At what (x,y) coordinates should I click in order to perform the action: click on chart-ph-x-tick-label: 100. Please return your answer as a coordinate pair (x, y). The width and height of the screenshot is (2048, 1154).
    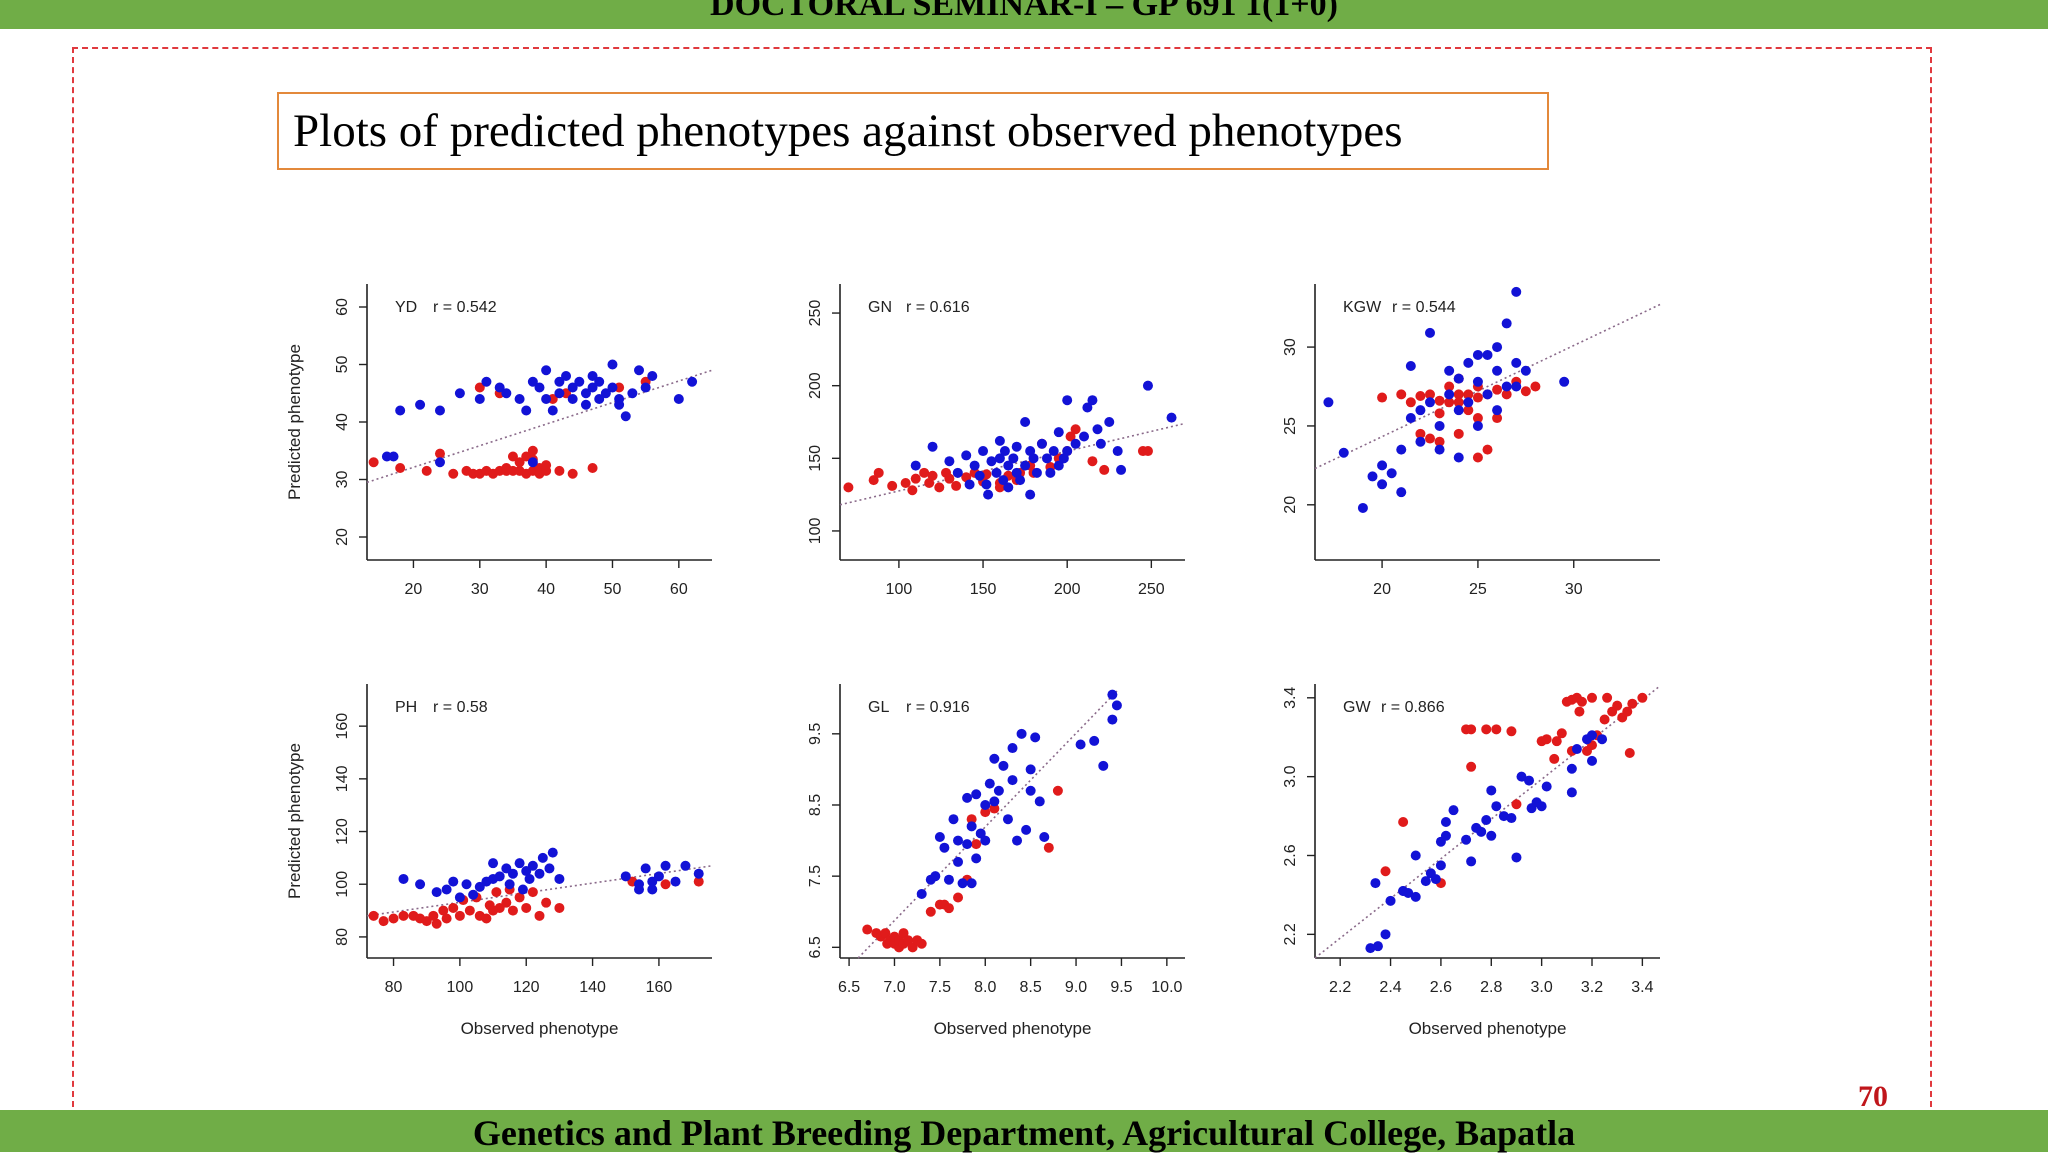
    Looking at the image, I should click on (460, 987).